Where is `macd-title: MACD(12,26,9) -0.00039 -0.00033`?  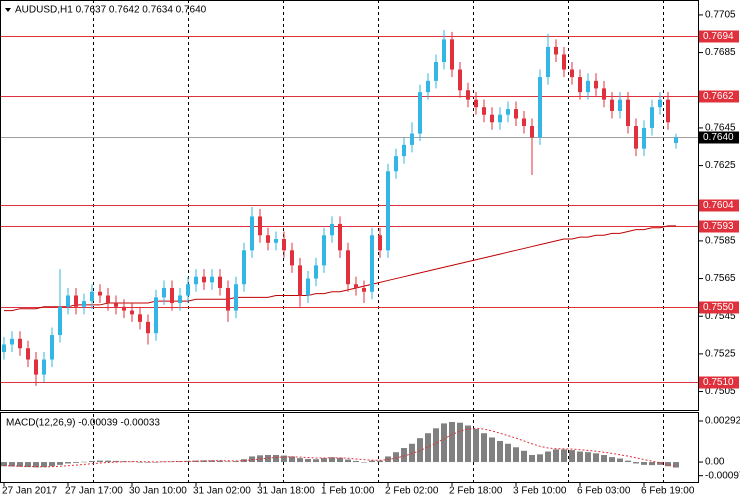 macd-title: MACD(12,26,9) -0.00039 -0.00033 is located at coordinates (83, 423).